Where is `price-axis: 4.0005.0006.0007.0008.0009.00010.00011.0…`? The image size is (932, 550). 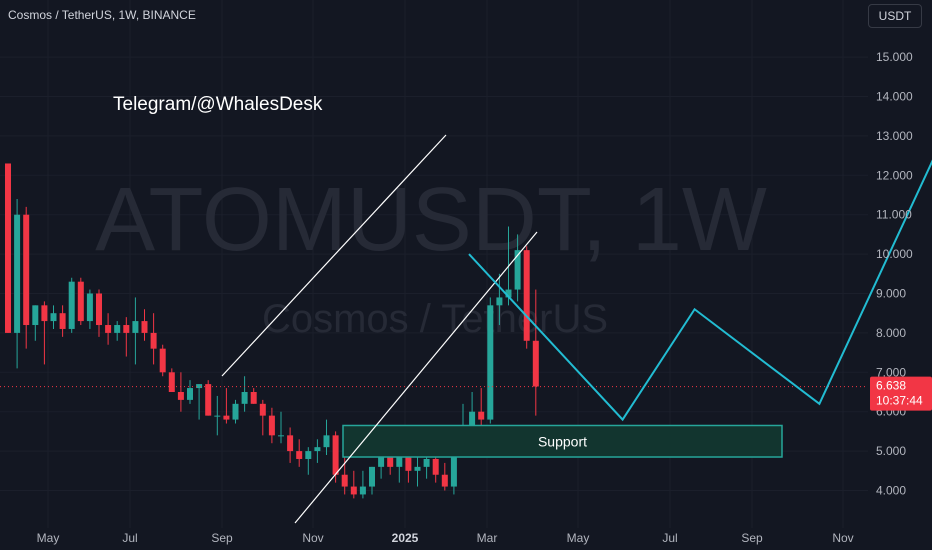
price-axis: 4.0005.0006.0007.0008.0009.00010.00011.0… is located at coordinates (894, 273).